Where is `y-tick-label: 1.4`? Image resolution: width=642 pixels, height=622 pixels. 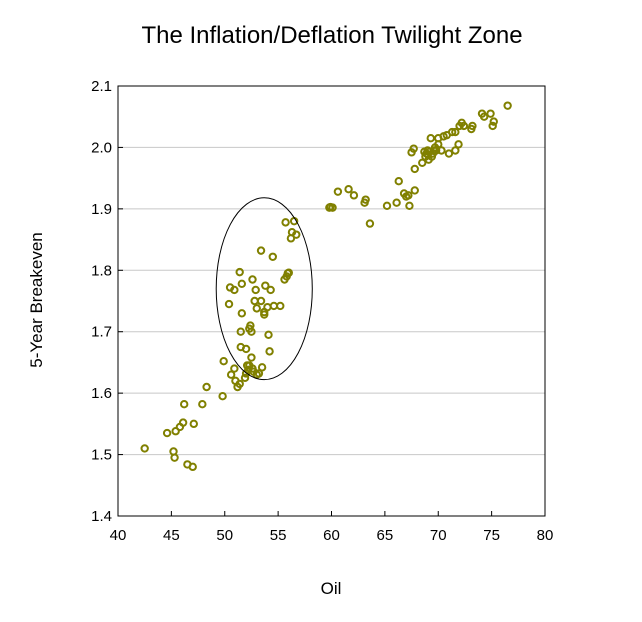
y-tick-label: 1.4 is located at coordinates (101, 516).